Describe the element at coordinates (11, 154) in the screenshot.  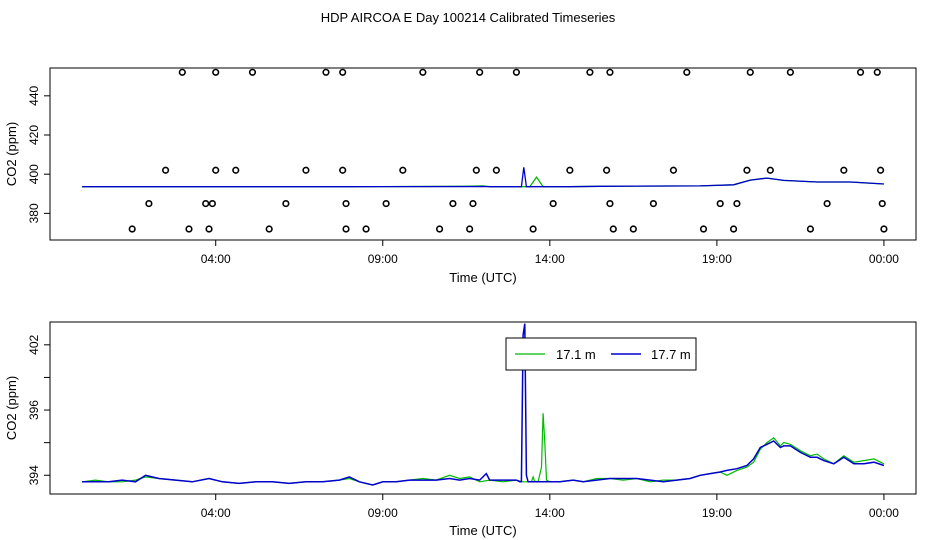
I see `panel1-y-axis-label: CO2 (ppm)` at that location.